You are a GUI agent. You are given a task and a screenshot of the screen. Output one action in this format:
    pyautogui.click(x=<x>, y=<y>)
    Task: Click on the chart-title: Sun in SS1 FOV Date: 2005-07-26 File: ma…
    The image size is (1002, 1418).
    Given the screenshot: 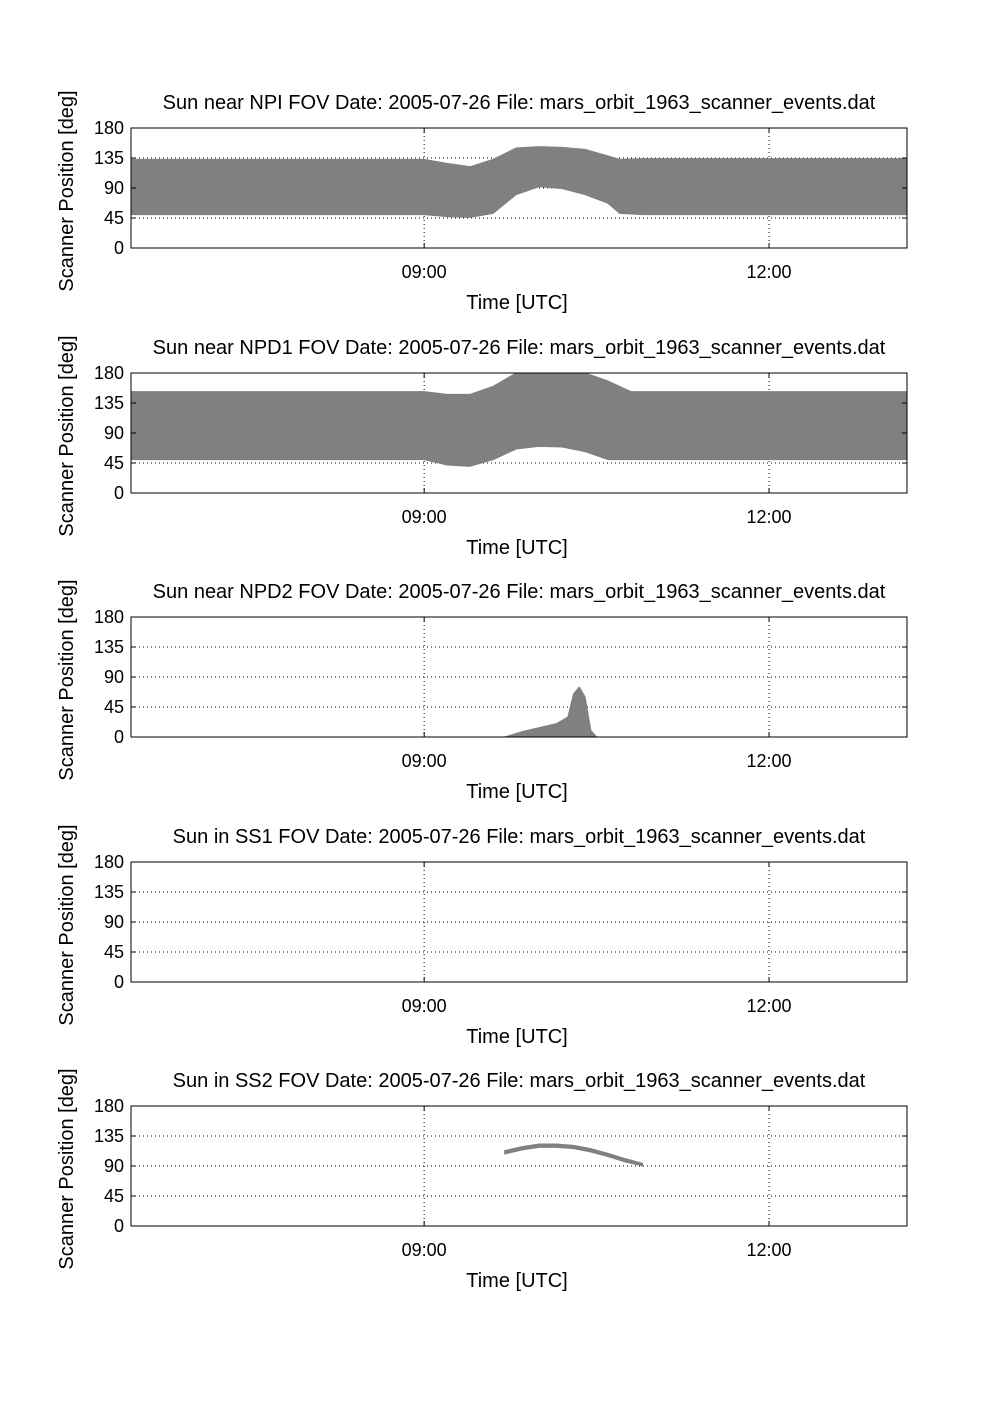 What is the action you would take?
    pyautogui.click(x=519, y=837)
    